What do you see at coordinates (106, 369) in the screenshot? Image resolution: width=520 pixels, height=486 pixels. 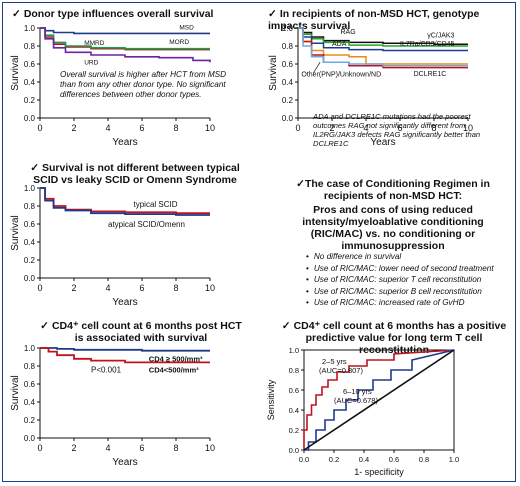 I see `p-value-label: P<0.001` at bounding box center [106, 369].